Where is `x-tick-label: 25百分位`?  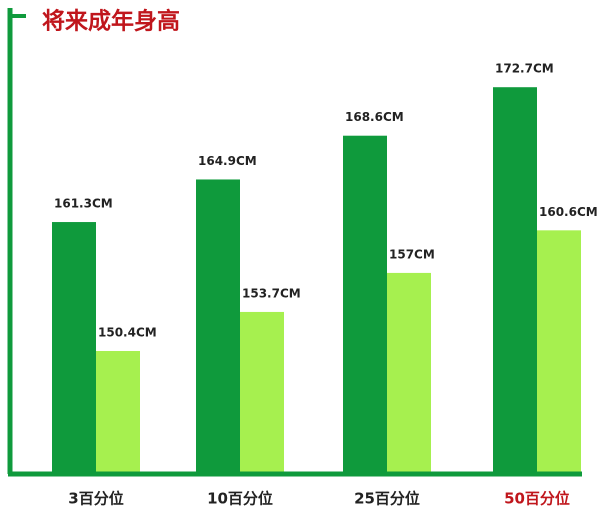 x-tick-label: 25百分位 is located at coordinates (387, 499).